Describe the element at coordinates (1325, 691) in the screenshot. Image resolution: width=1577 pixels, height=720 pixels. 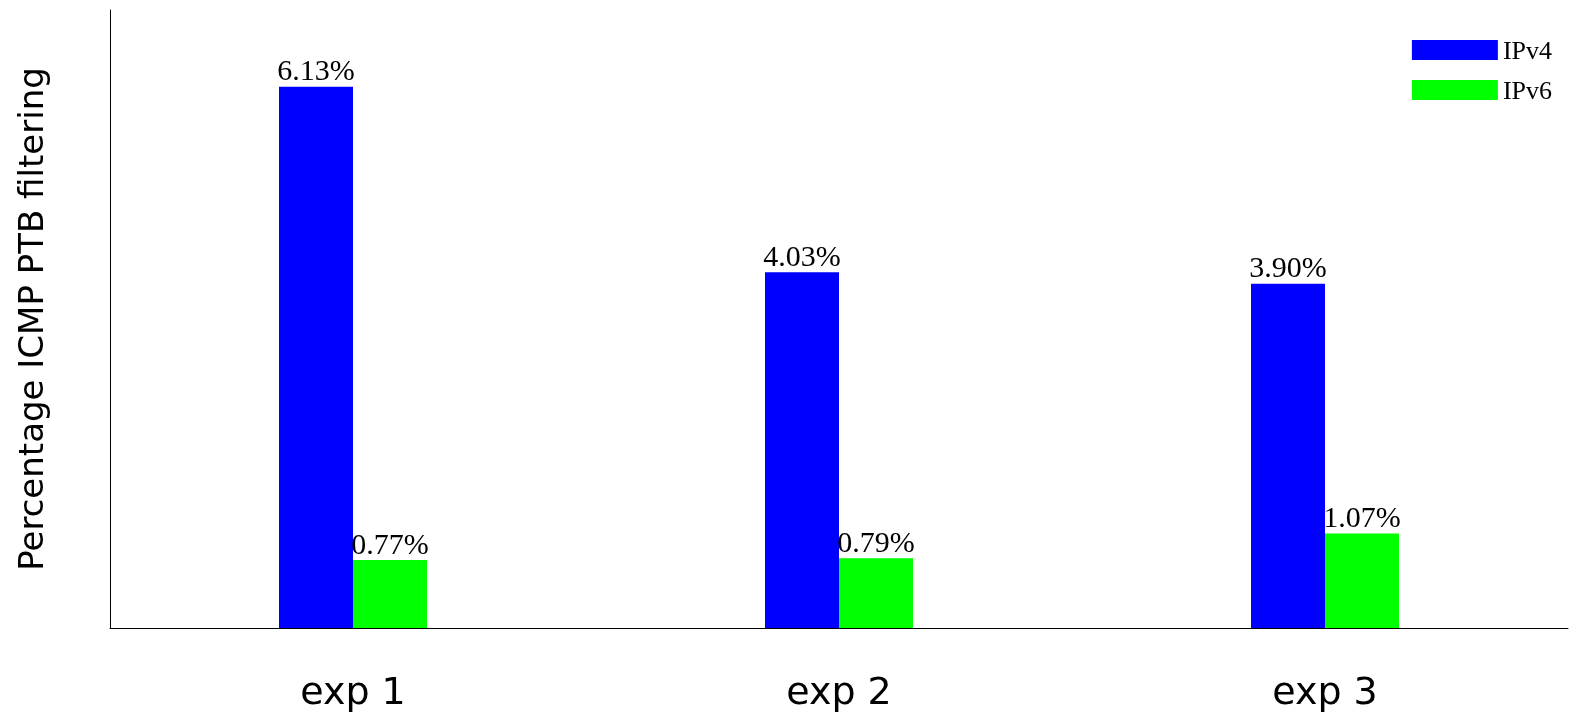
I see `x-tick-label: exp 3` at that location.